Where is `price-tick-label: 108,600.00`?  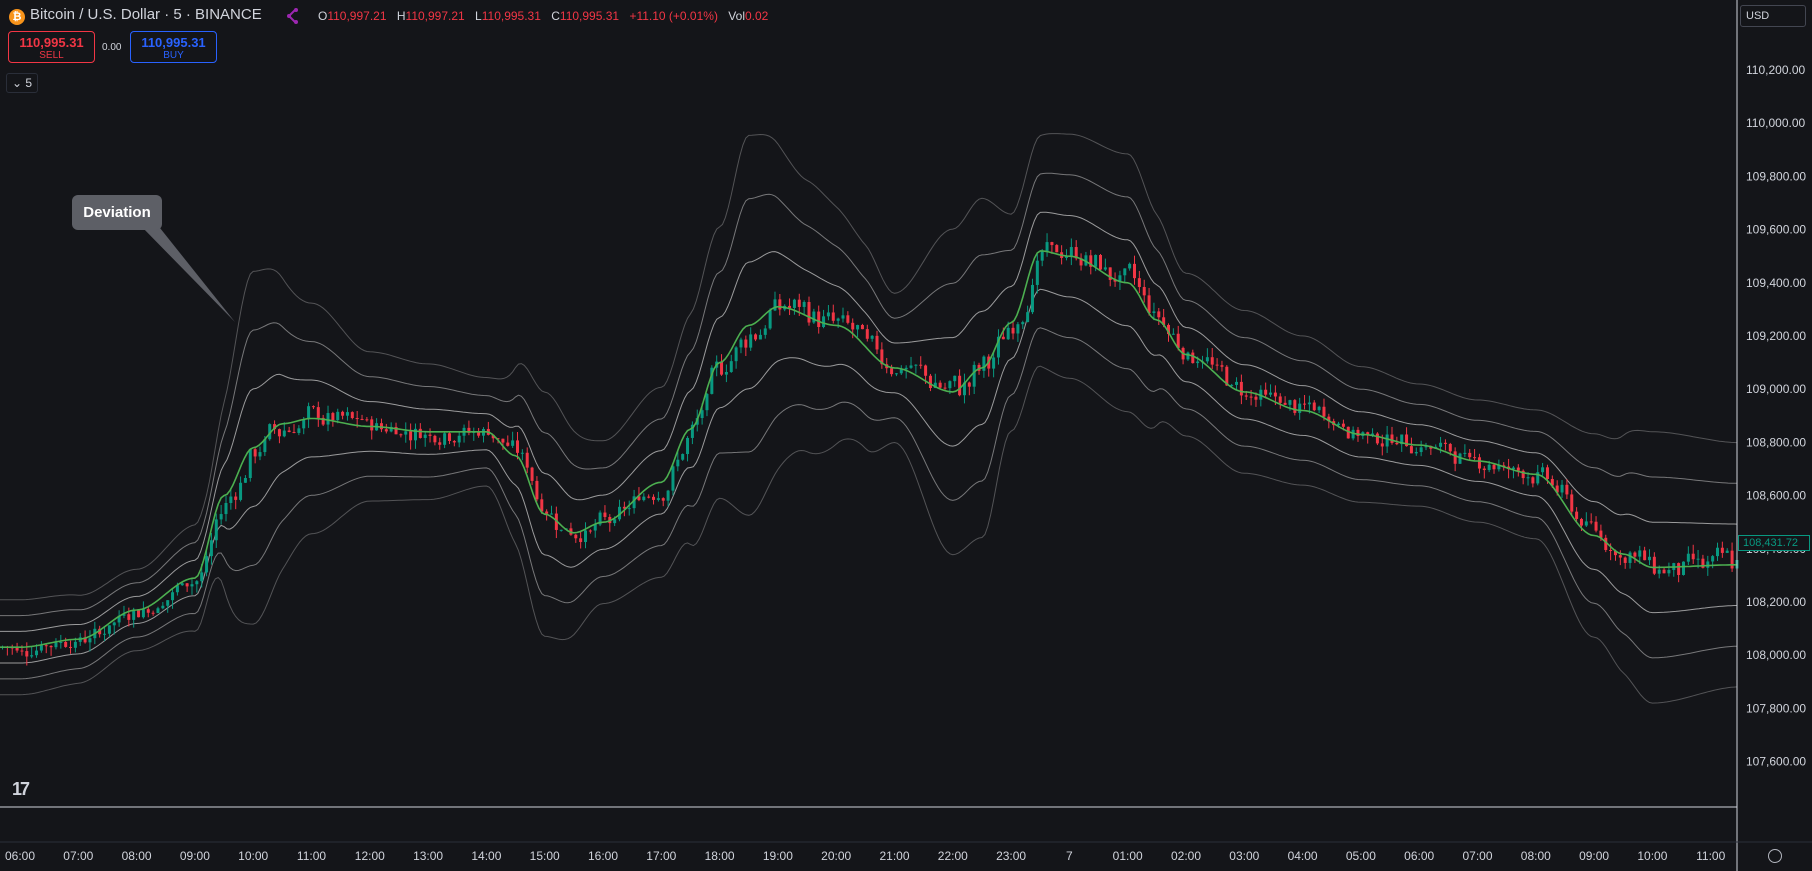 price-tick-label: 108,600.00 is located at coordinates (1776, 496).